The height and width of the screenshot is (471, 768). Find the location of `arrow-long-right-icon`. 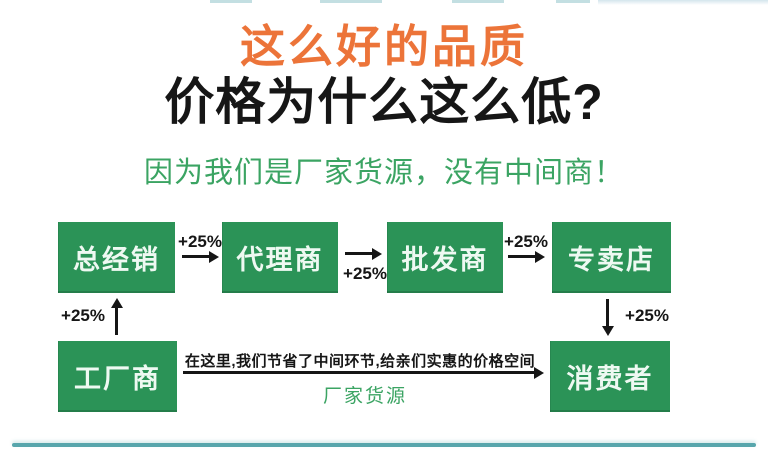

arrow-long-right-icon is located at coordinates (359, 372).